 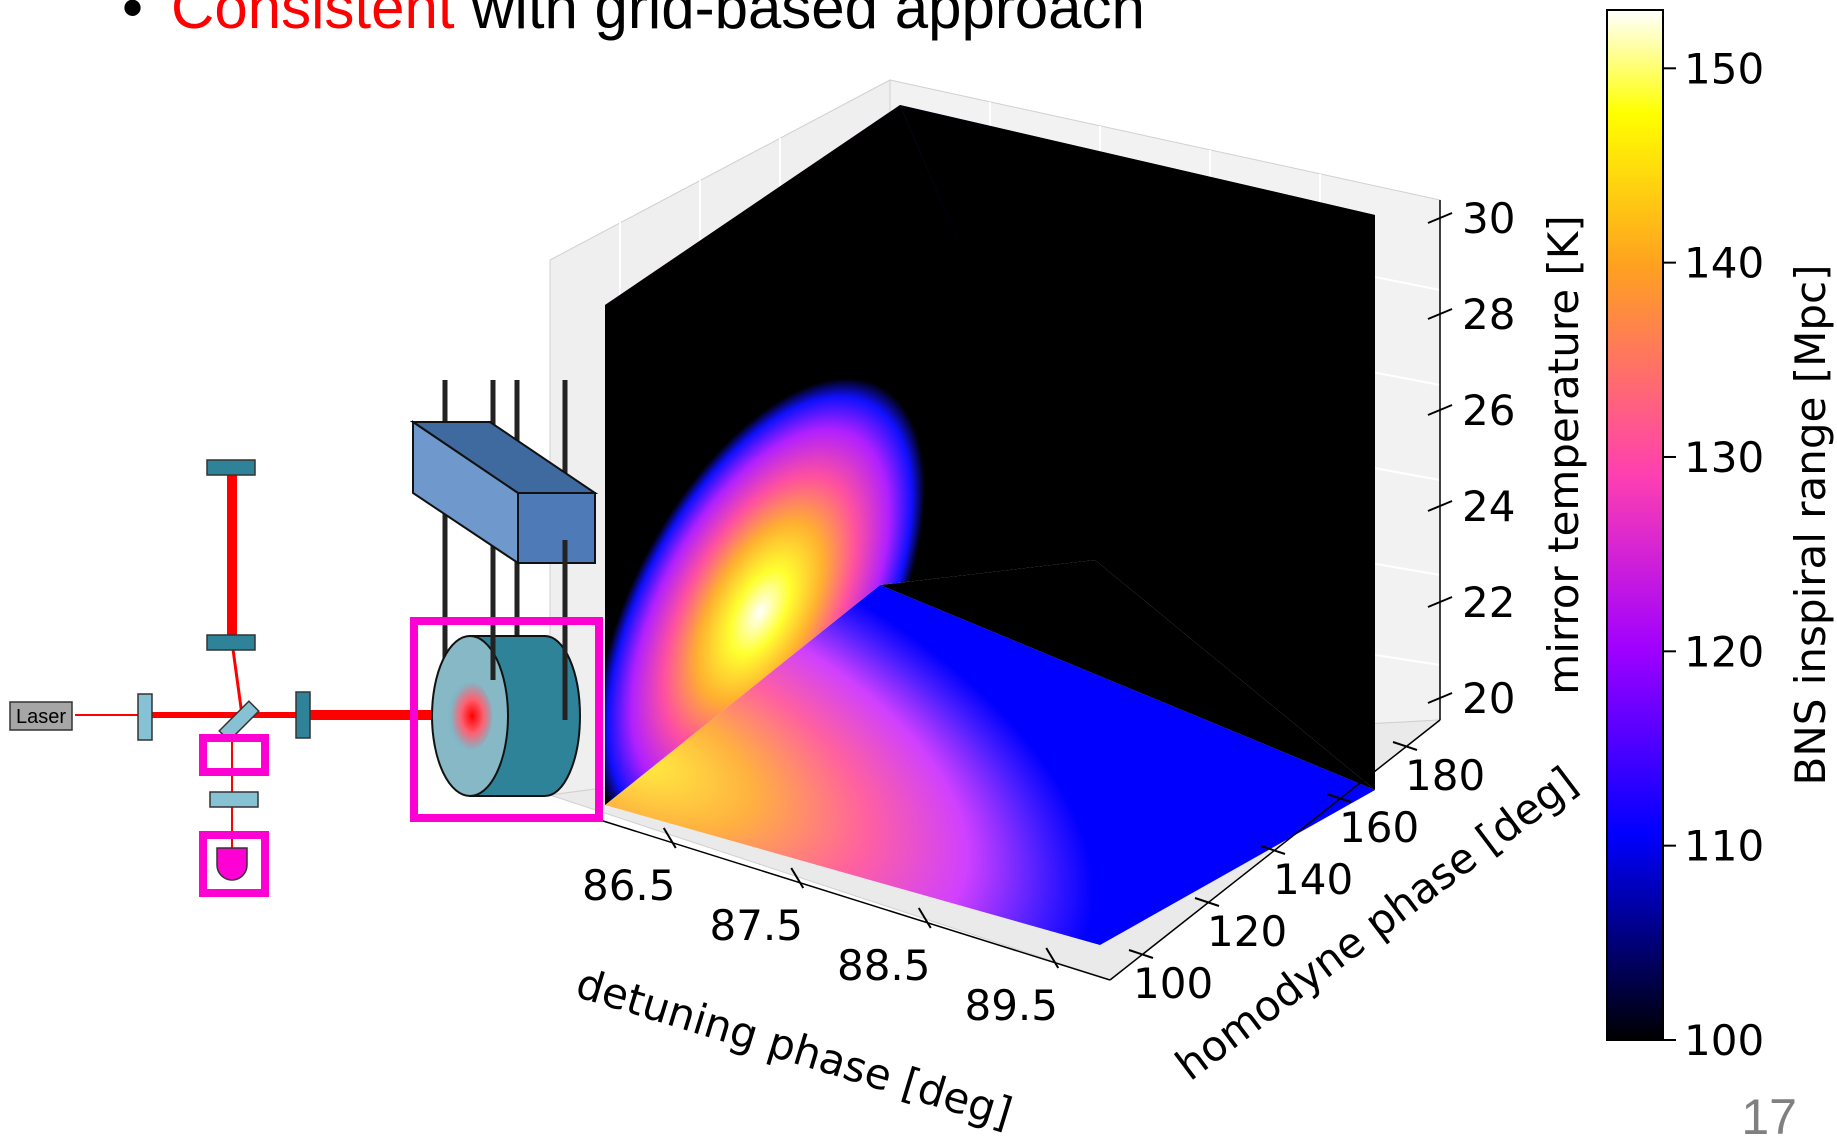 I want to click on suspension-box-icon, so click(x=504, y=492).